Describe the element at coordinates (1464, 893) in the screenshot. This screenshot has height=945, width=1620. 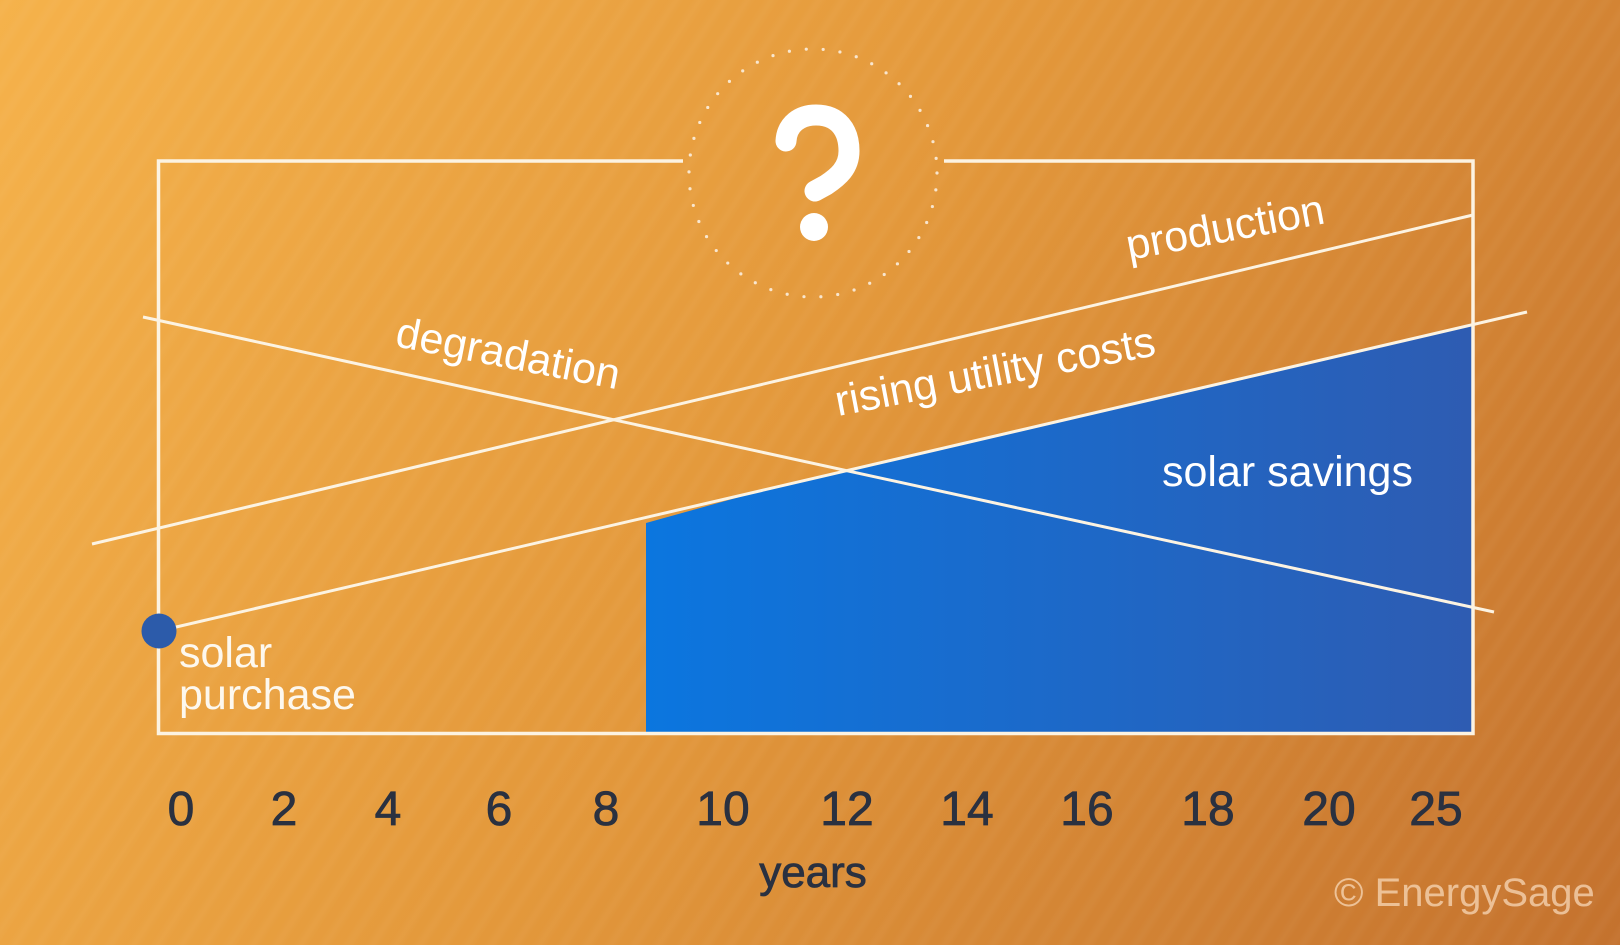
I see `svg-text: © EnergySage` at that location.